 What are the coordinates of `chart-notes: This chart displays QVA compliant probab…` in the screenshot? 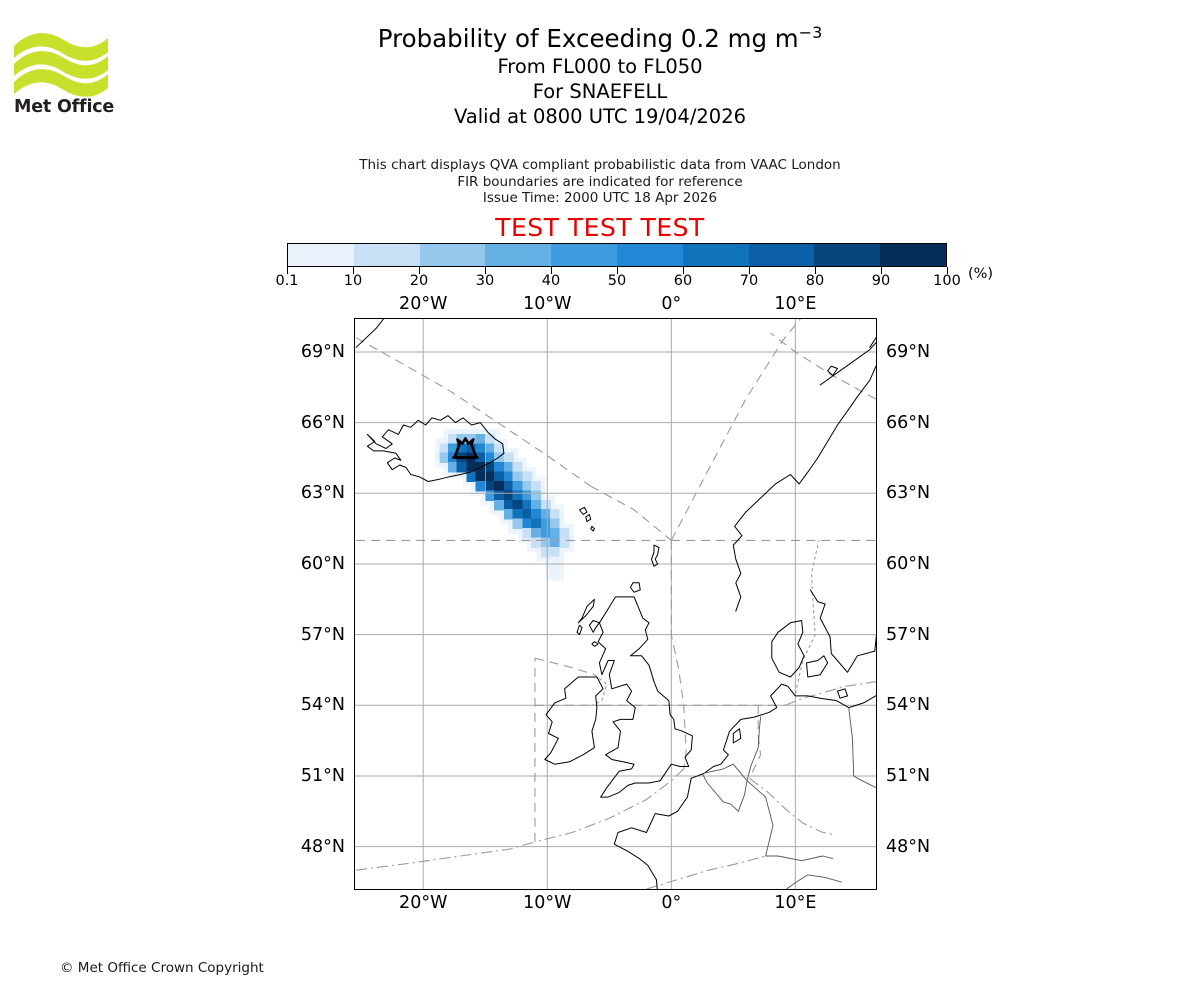 It's located at (600, 182).